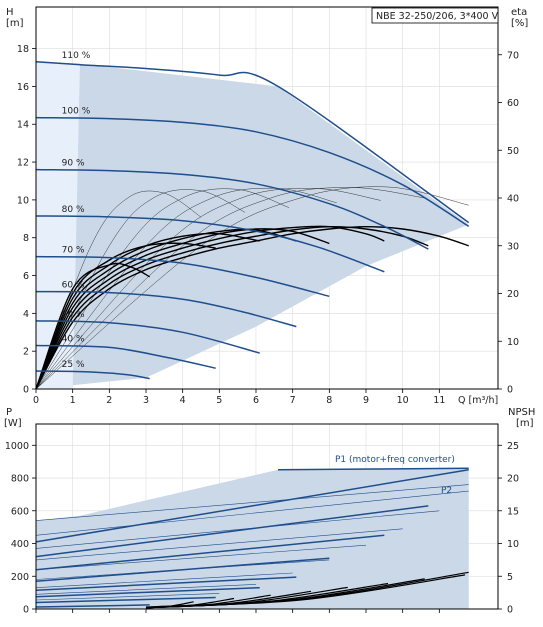 The image size is (543, 627). Describe the element at coordinates (73, 400) in the screenshot. I see `x-tick-label: 1` at that location.